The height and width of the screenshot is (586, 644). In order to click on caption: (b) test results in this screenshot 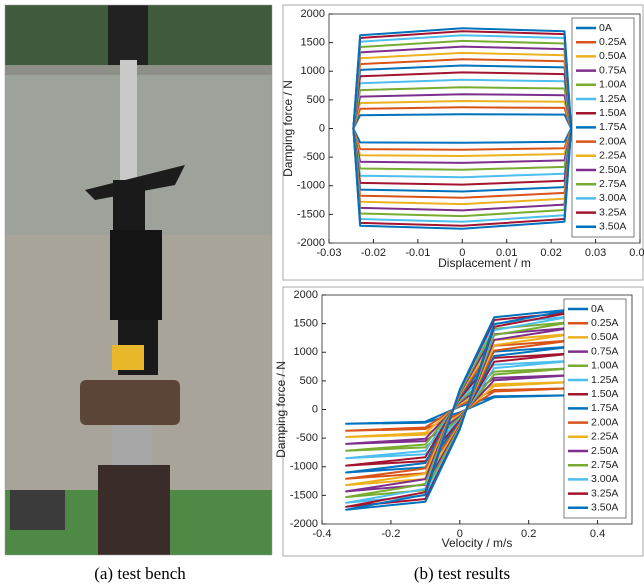, I will do `click(462, 573)`.